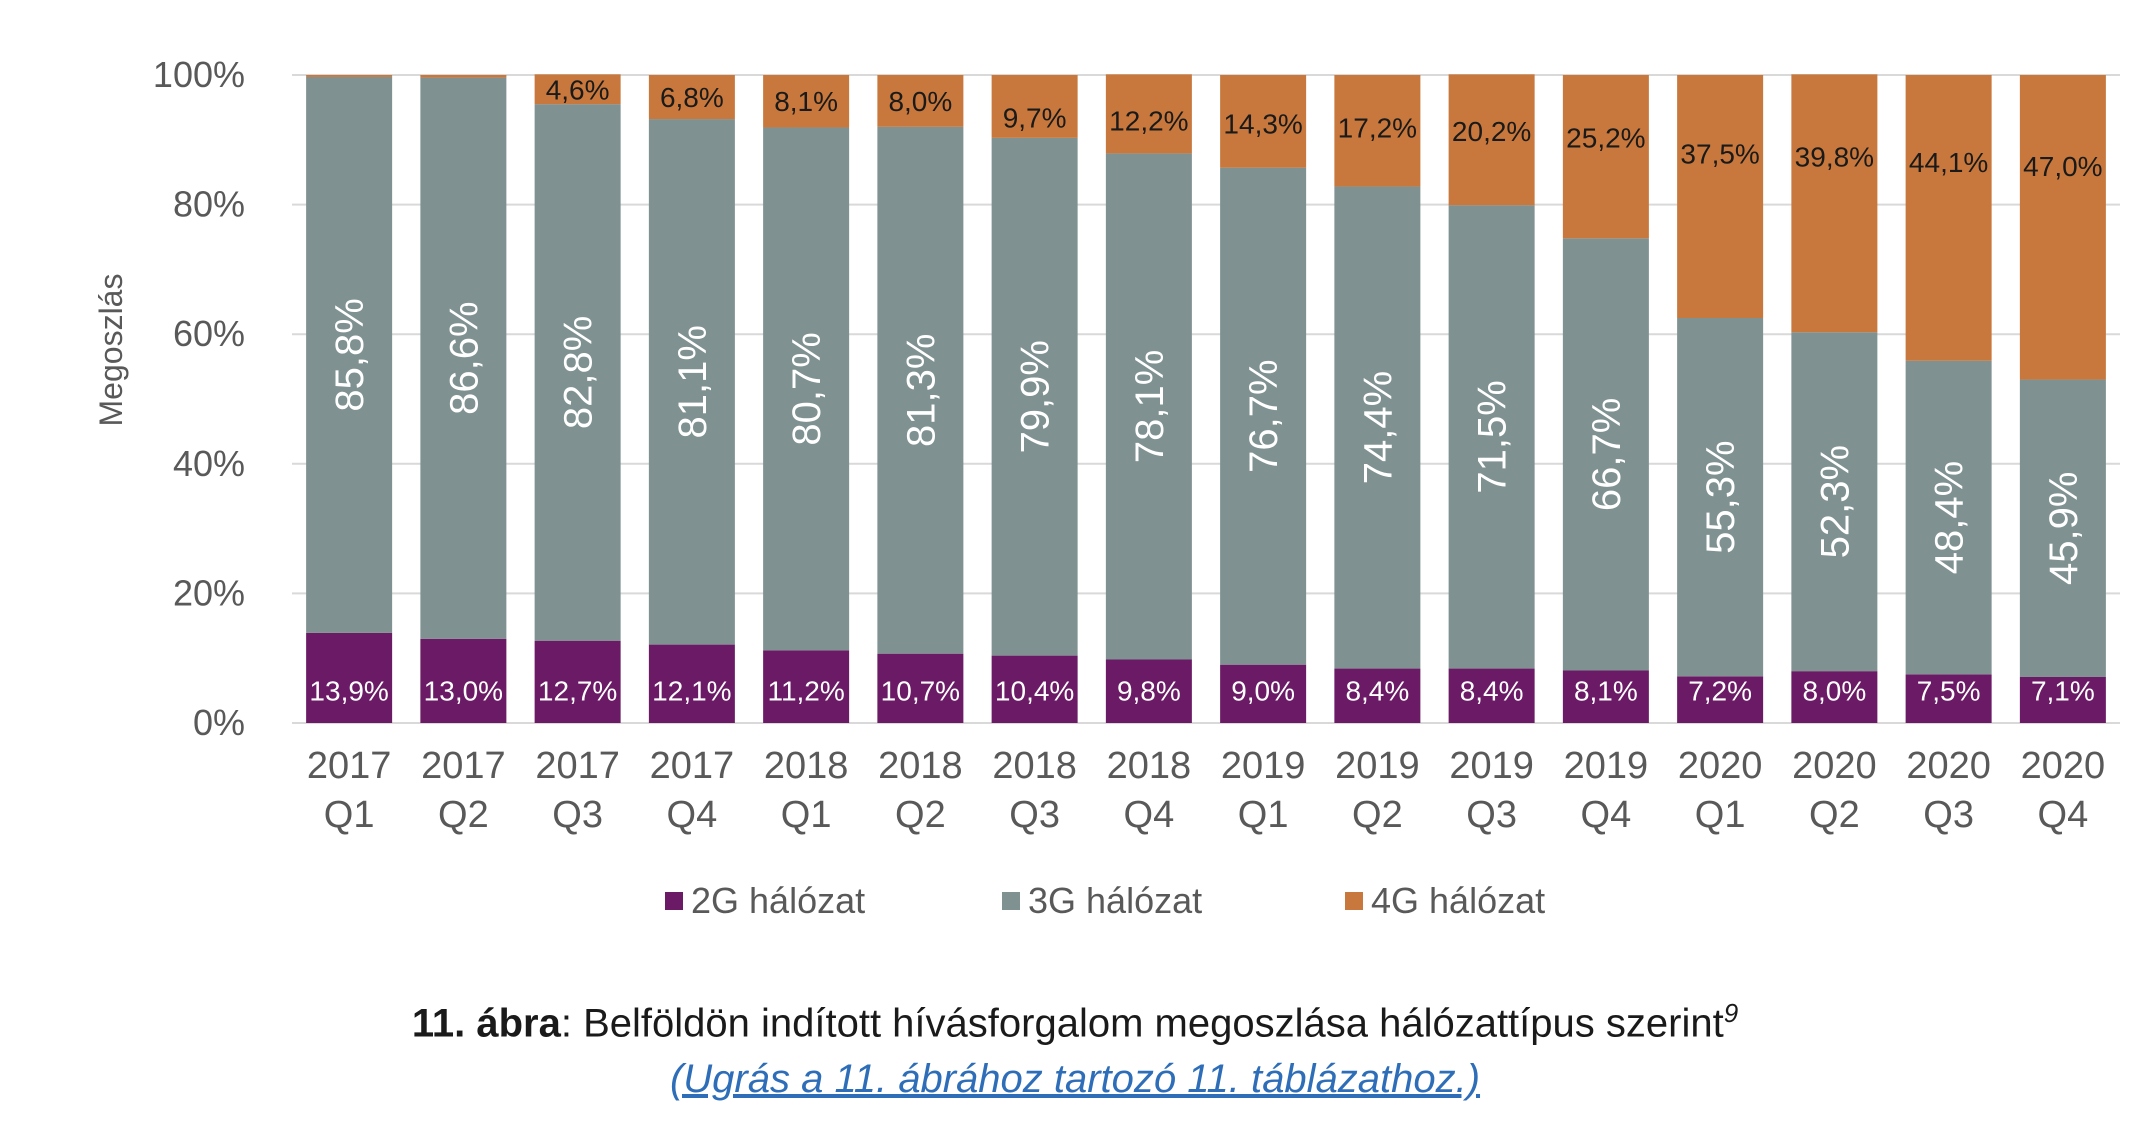  Describe the element at coordinates (209, 592) in the screenshot. I see `y-tick-label: 20%` at that location.